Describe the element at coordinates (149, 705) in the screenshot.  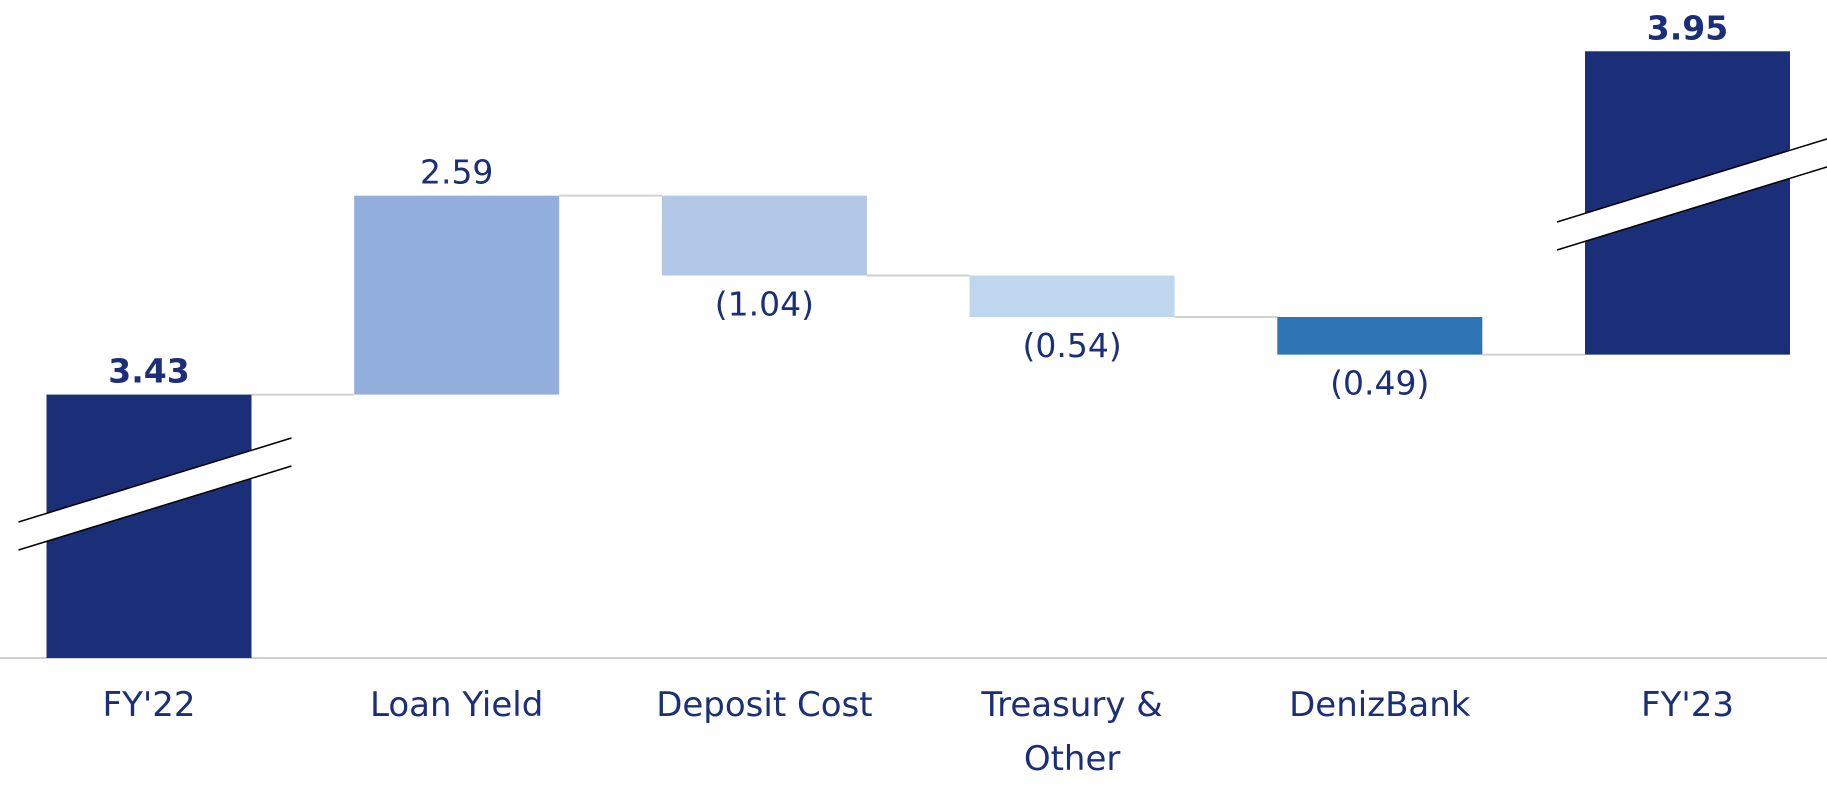
I see `x-tick-label: FY'22` at that location.